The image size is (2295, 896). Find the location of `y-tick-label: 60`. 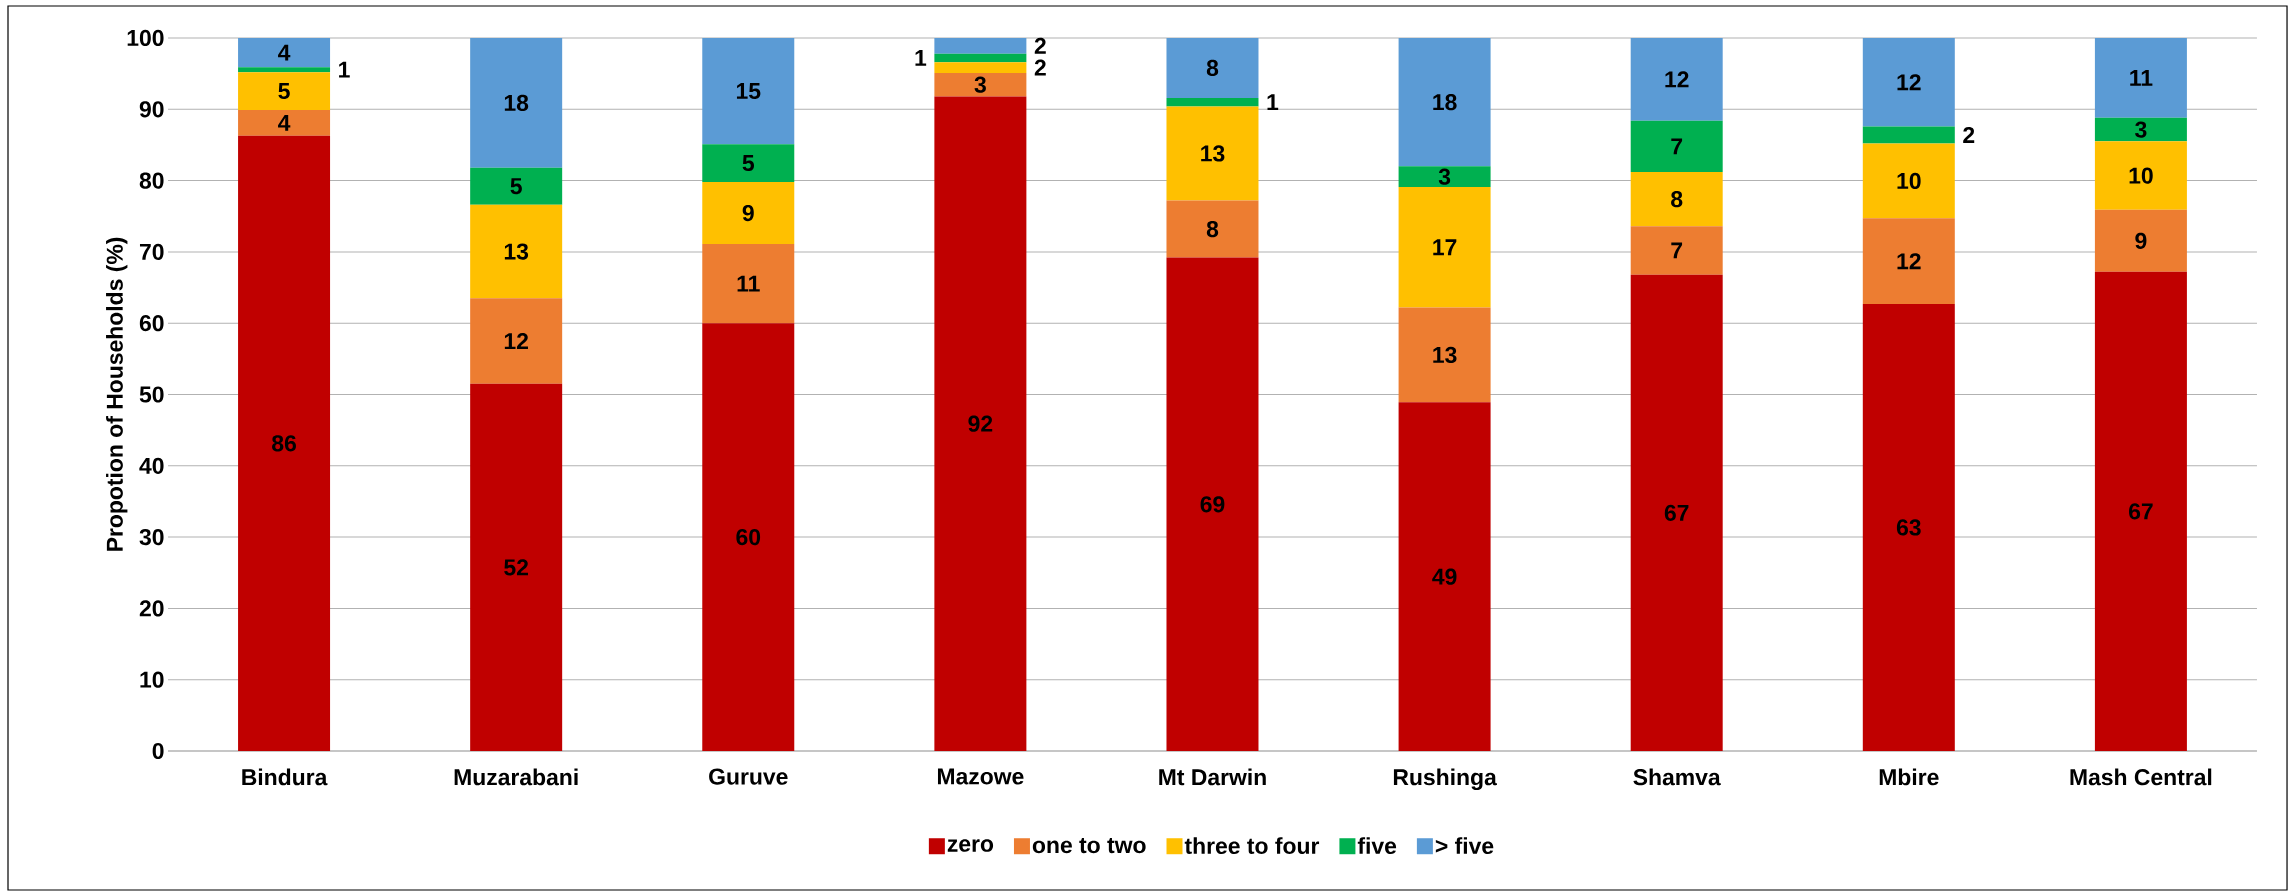

y-tick-label: 60 is located at coordinates (151, 323).